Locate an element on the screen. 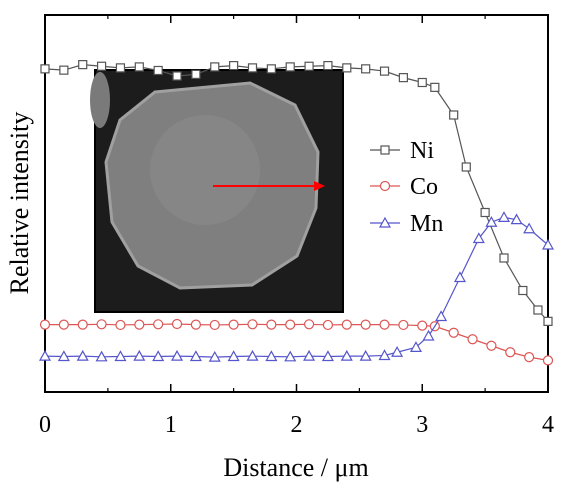 This screenshot has width=573, height=488. x-tick-label-2: 2 is located at coordinates (297, 425).